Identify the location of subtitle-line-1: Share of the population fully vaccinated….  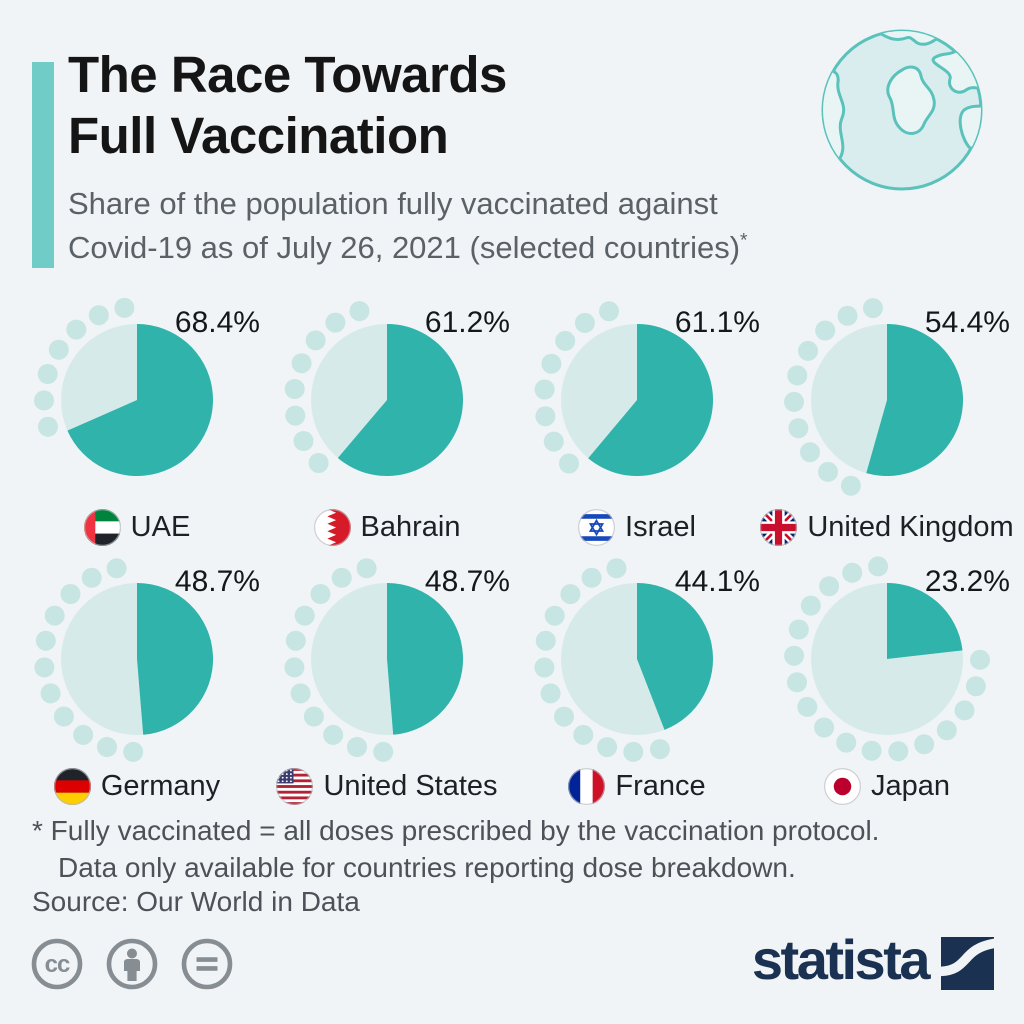
(393, 204).